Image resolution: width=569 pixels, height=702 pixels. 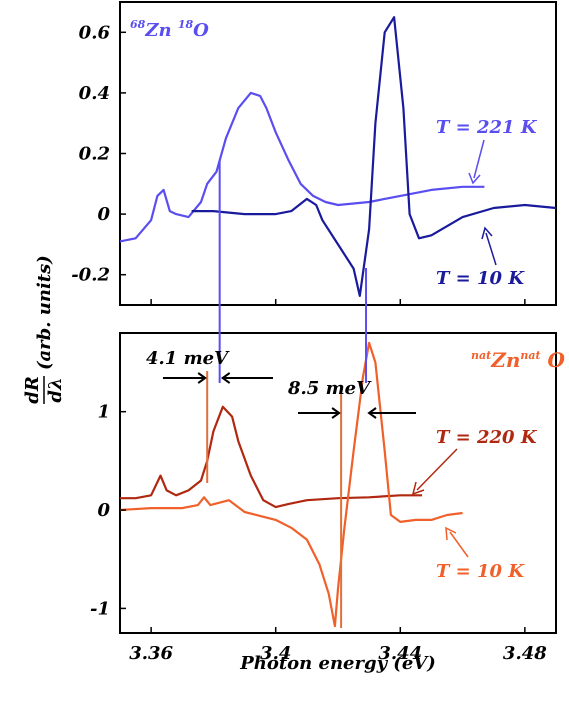 What do you see at coordinates (437, 469) in the screenshot?
I see `arrow-t220` at bounding box center [437, 469].